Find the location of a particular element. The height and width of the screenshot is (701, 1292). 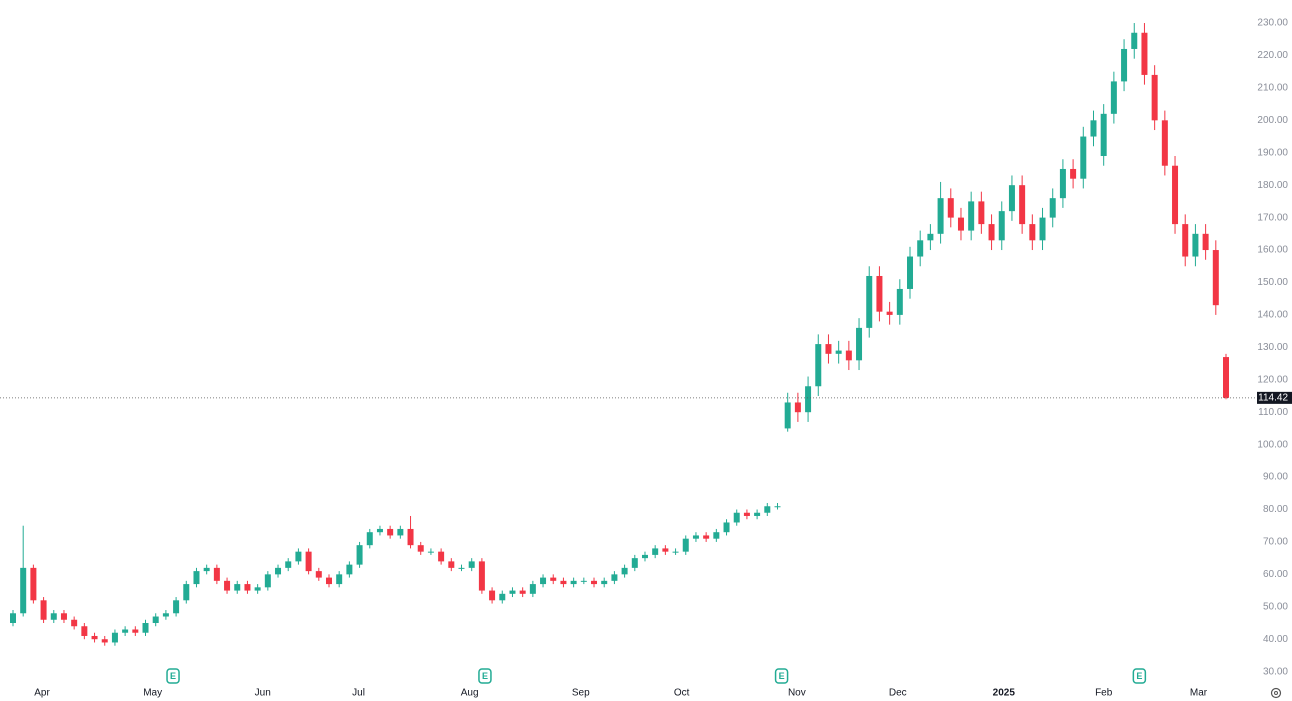

x-tick-label: May is located at coordinates (152, 693).